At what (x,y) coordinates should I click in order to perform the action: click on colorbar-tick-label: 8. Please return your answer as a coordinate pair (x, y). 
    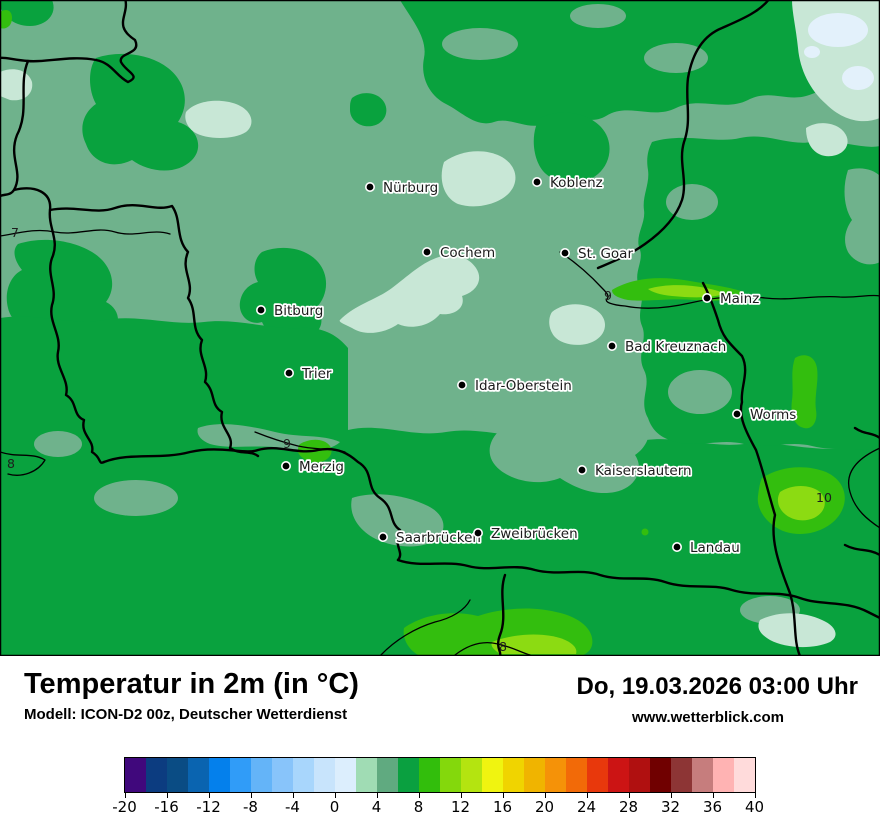
    Looking at the image, I should click on (418, 807).